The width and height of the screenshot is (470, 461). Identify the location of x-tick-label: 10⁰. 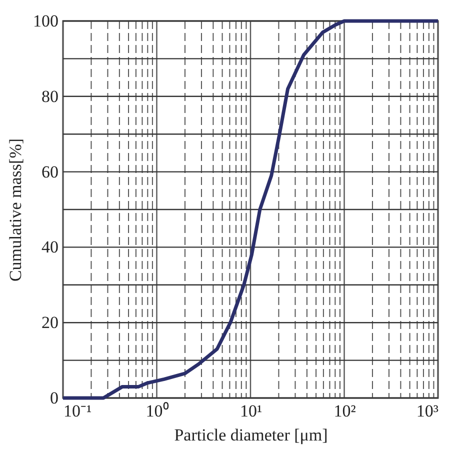
(157, 411).